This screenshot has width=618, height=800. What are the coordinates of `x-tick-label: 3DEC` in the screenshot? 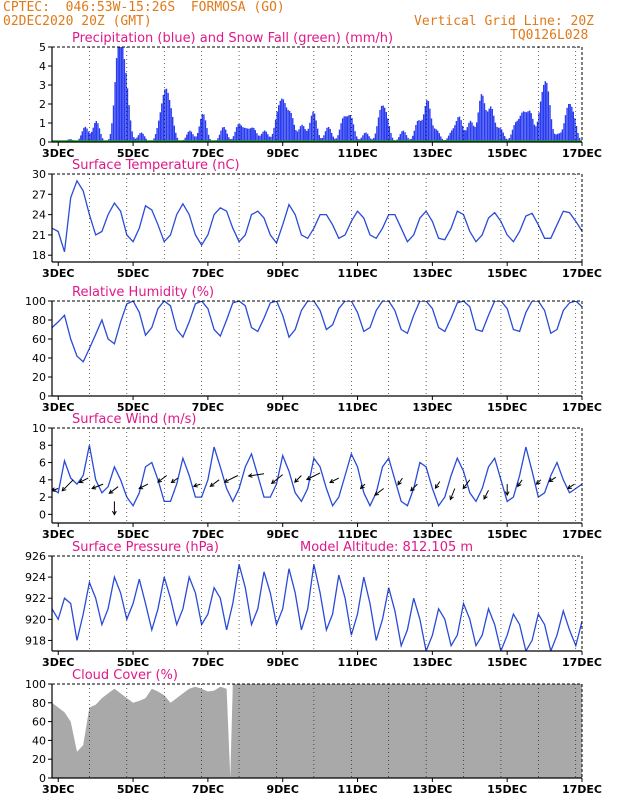 It's located at (58, 153).